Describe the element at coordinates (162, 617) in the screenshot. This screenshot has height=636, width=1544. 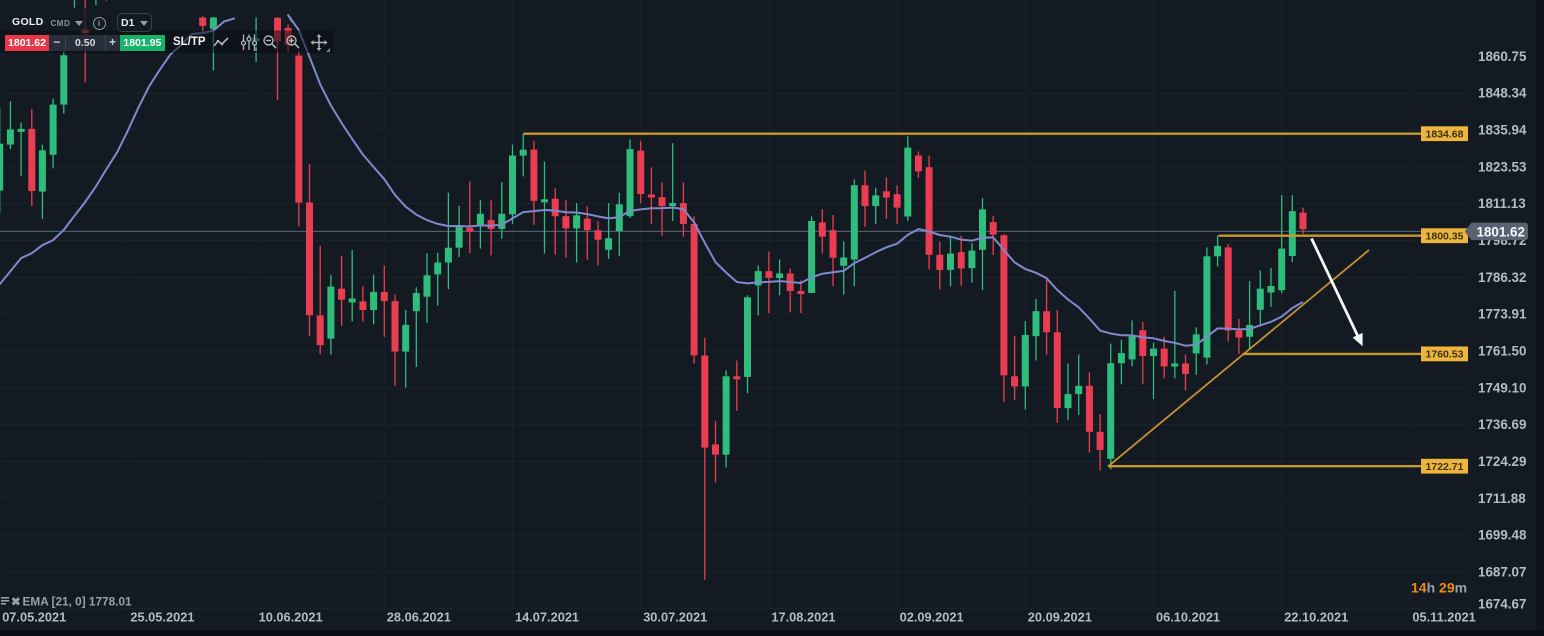
I see `svg-text: 25.05.2021` at that location.